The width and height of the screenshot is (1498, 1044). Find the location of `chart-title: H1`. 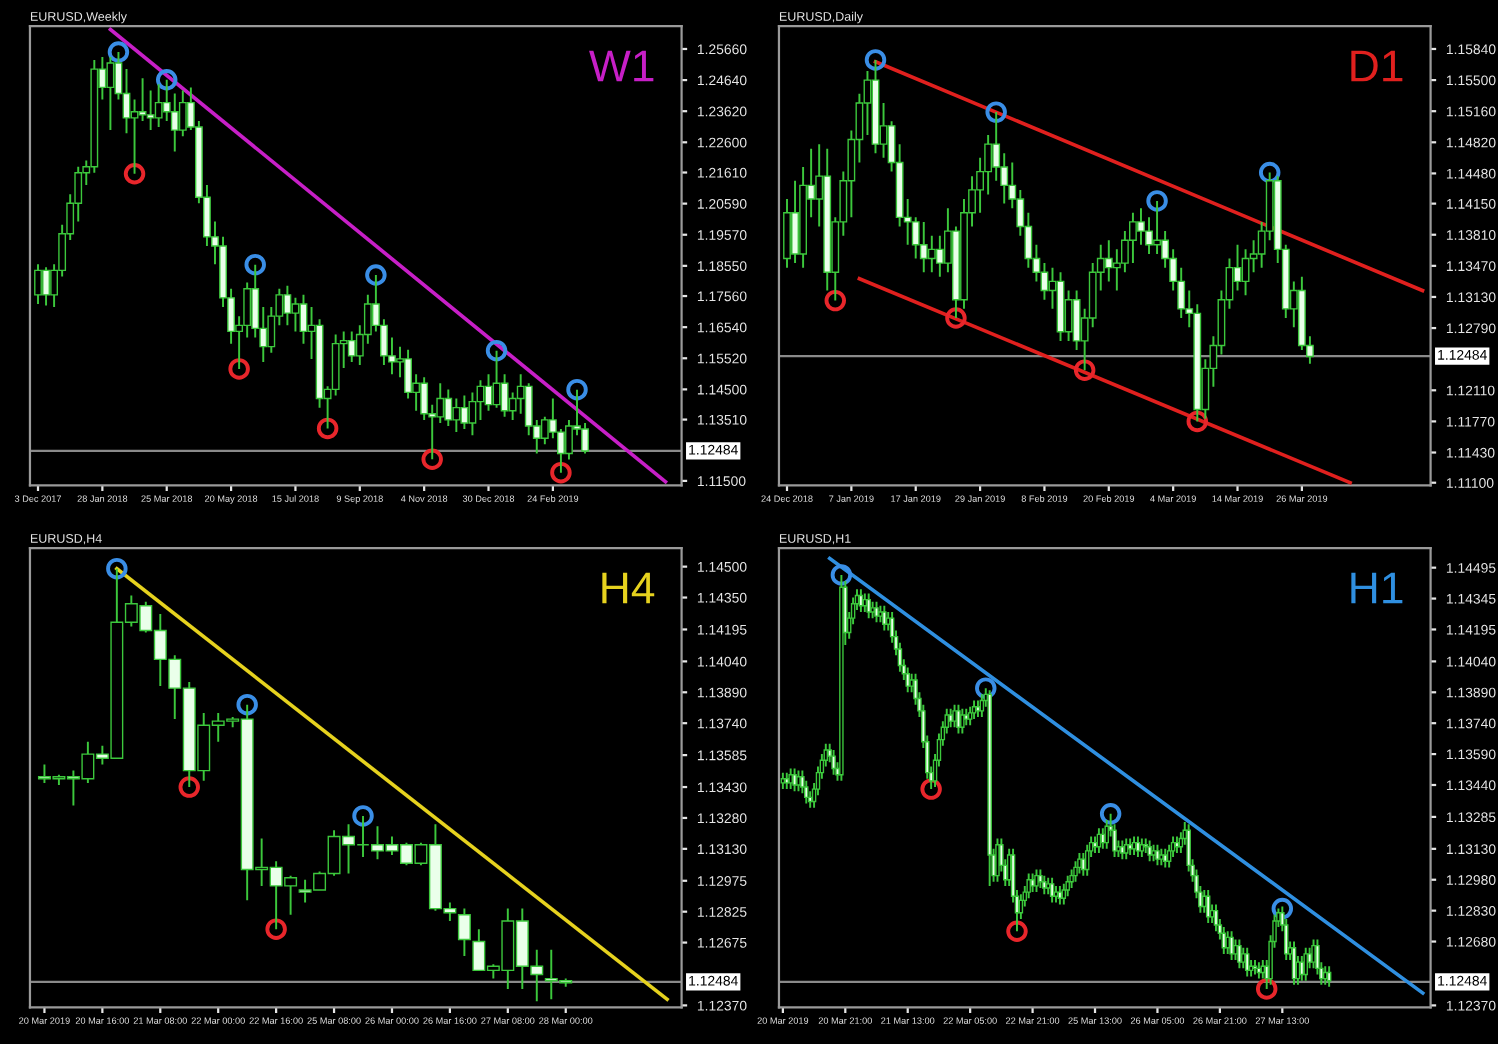

chart-title: H1 is located at coordinates (1377, 588).